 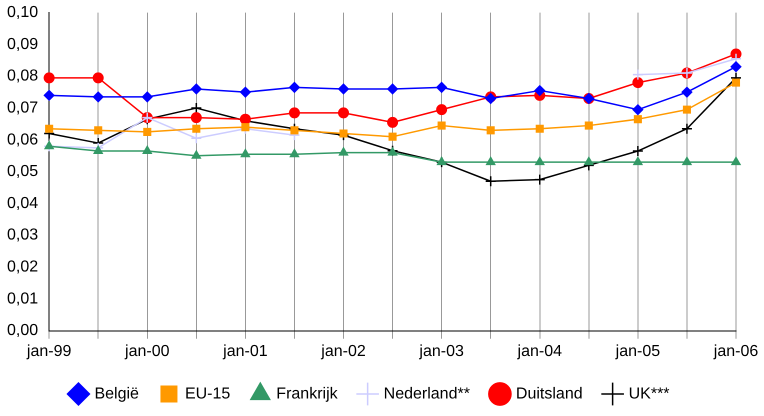 What do you see at coordinates (22, 171) in the screenshot?
I see `y-tick-label: 0,05` at bounding box center [22, 171].